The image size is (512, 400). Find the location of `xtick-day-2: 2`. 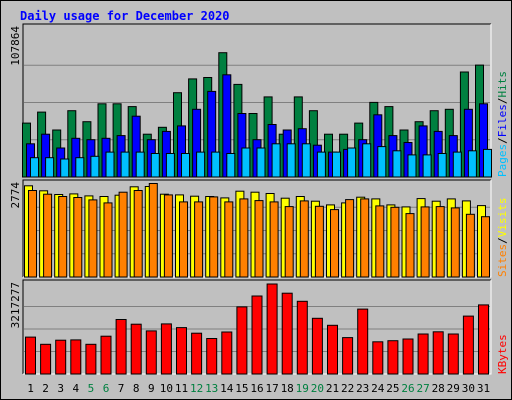

xtick-day-2: 2 is located at coordinates (45, 388).